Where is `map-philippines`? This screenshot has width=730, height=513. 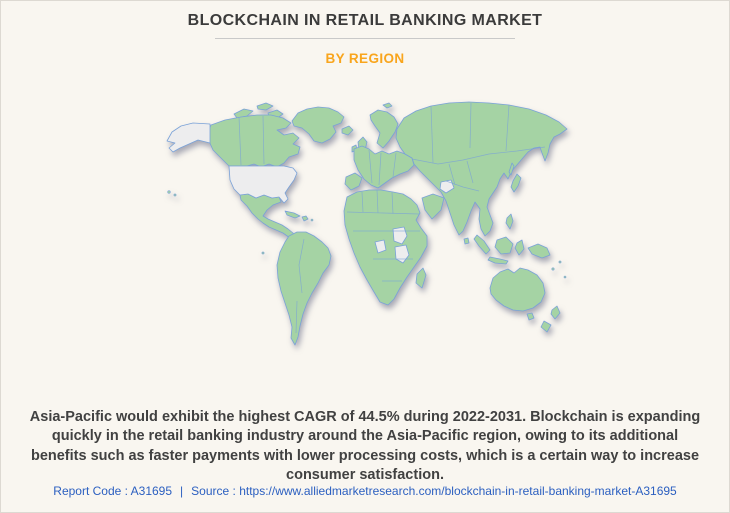
map-philippines is located at coordinates (509, 221).